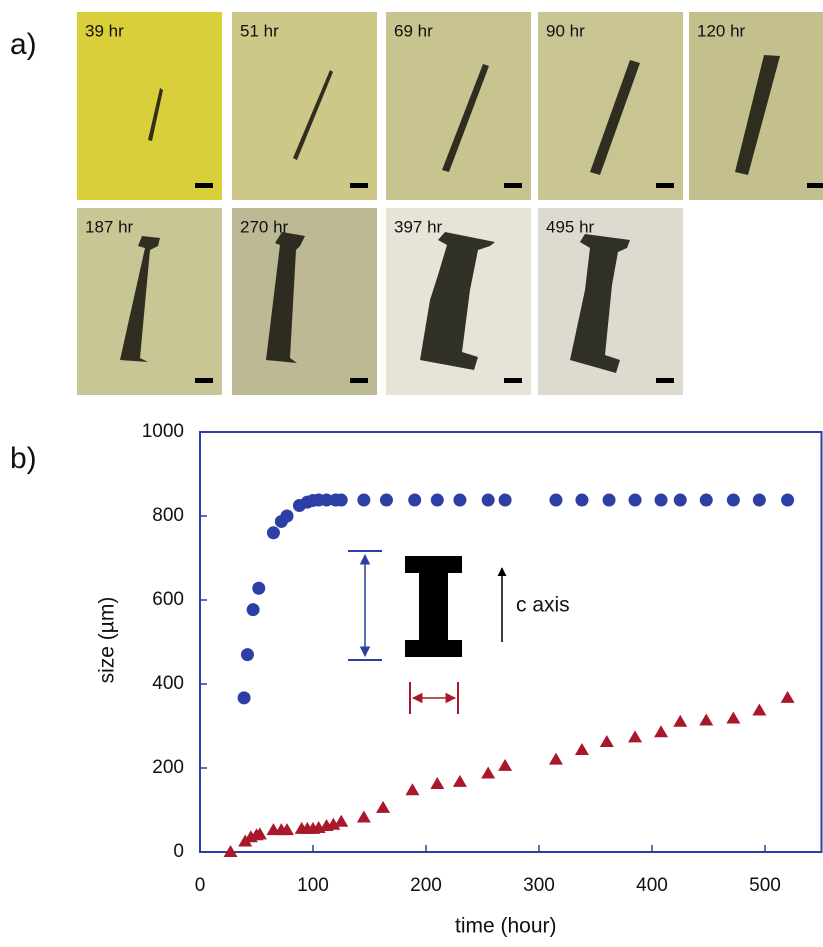 The height and width of the screenshot is (947, 823). What do you see at coordinates (418, 226) in the screenshot?
I see `photo-label: 397 hr` at bounding box center [418, 226].